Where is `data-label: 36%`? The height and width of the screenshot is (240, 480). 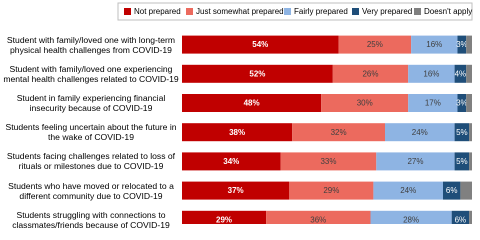 data-label: 36% is located at coordinates (318, 219).